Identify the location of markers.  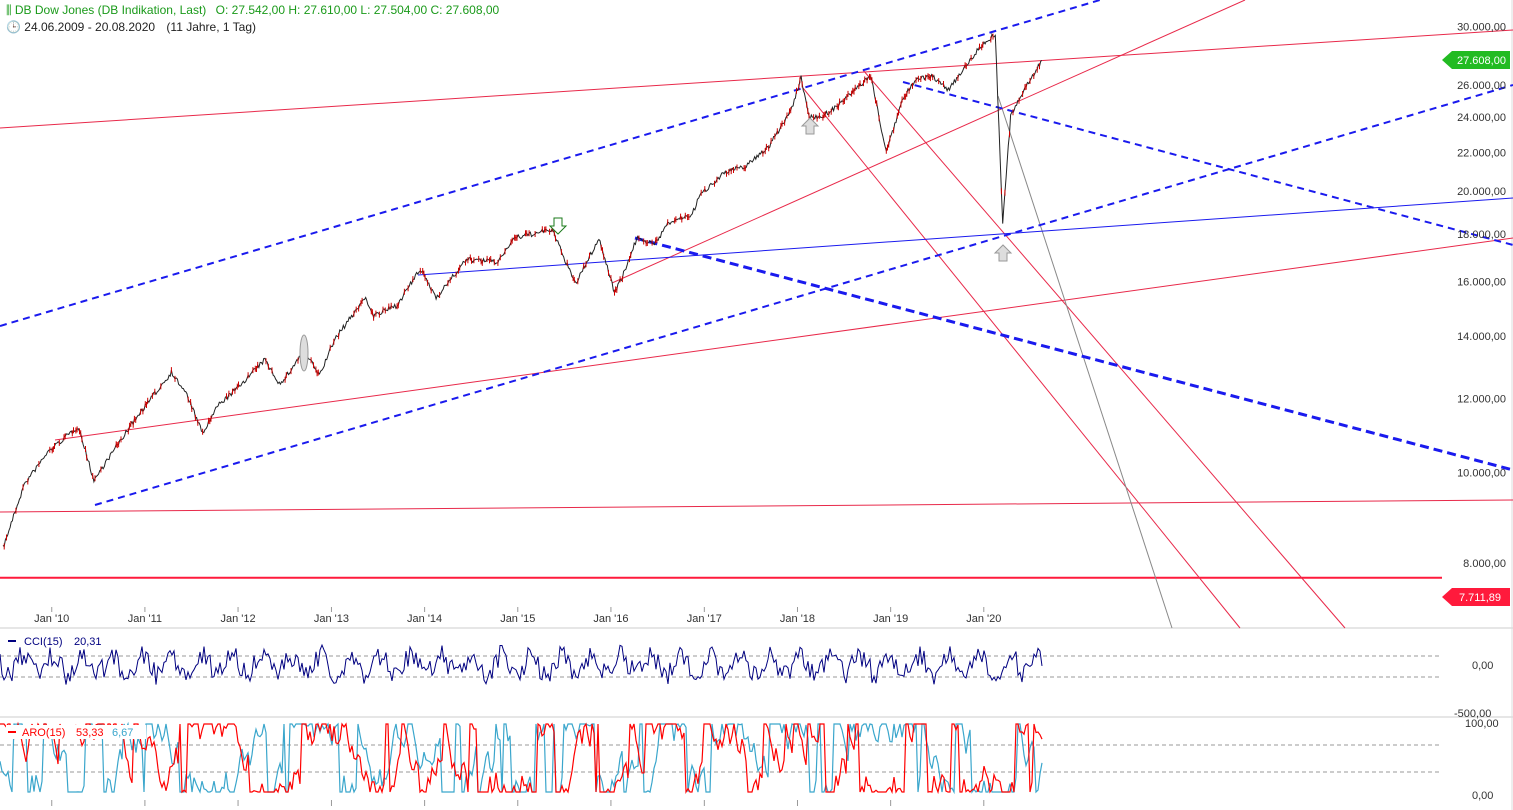
(656, 244).